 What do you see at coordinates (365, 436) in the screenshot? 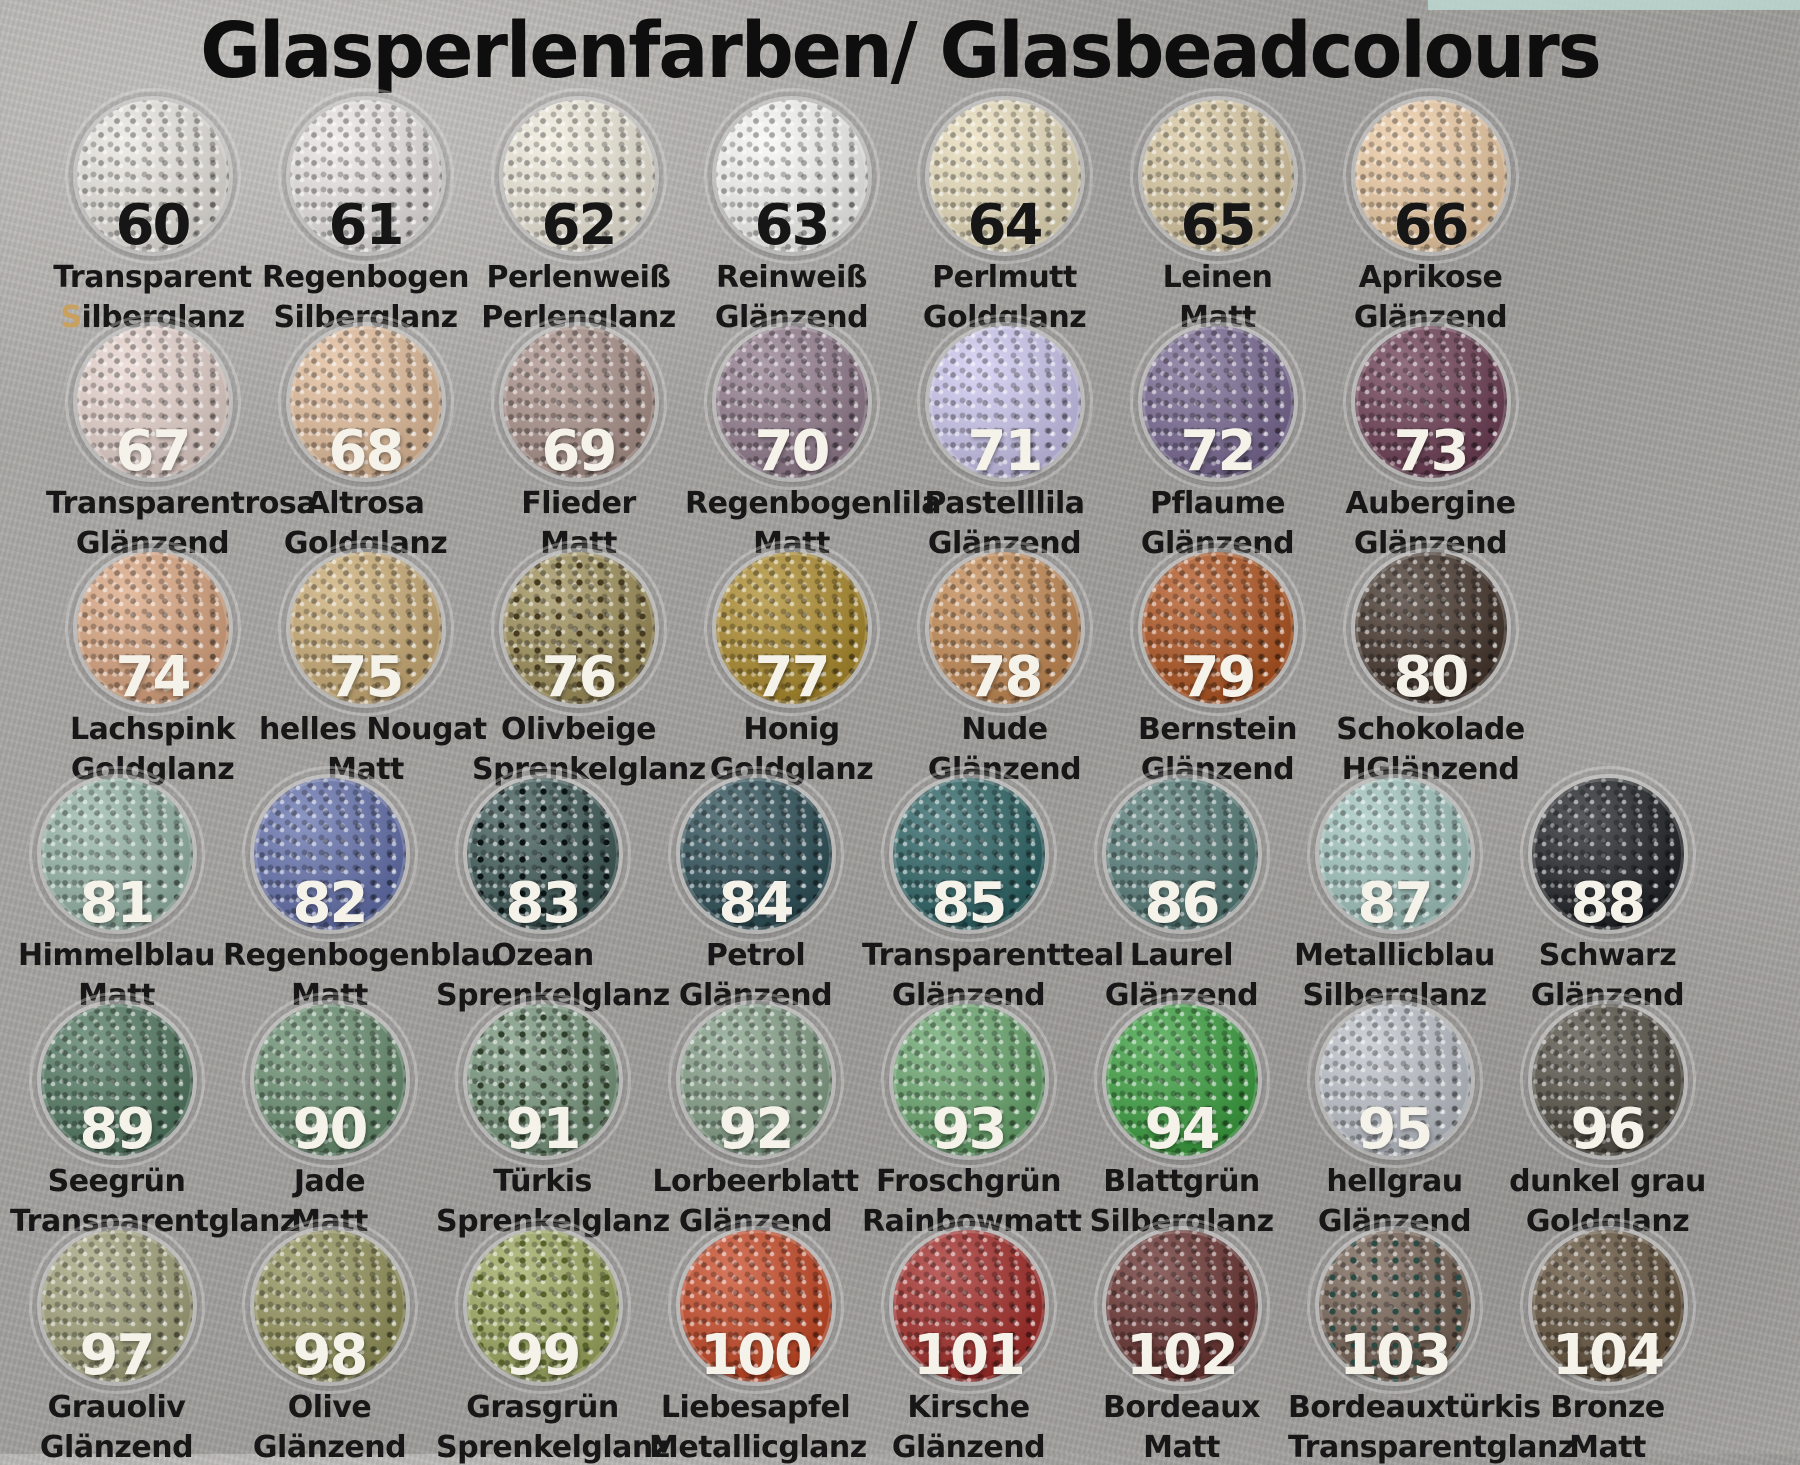
I see `bead-swatch: 68 Altrosa Goldglanz` at bounding box center [365, 436].